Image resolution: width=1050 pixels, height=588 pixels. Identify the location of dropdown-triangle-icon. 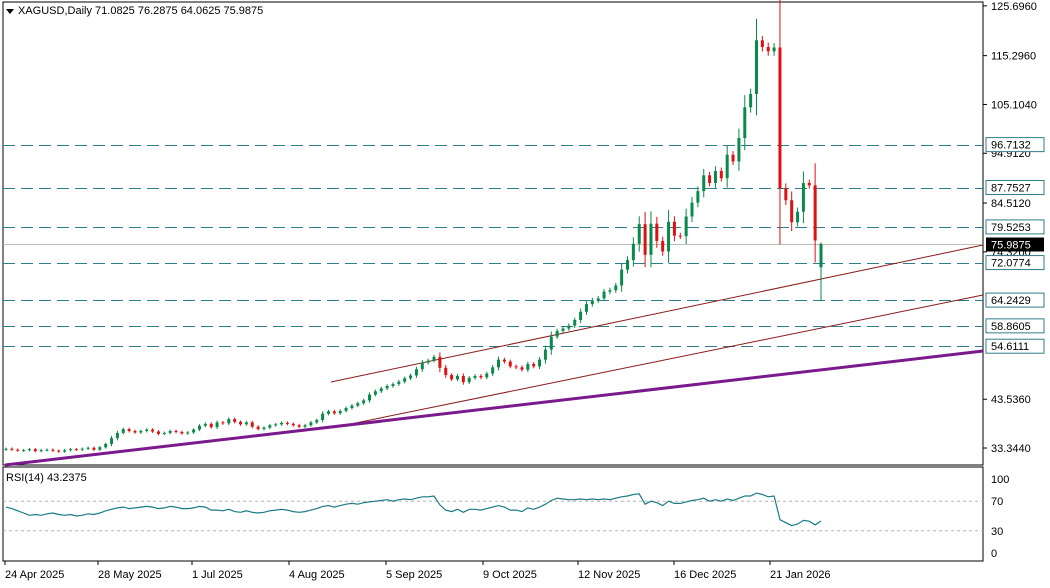
(10, 11).